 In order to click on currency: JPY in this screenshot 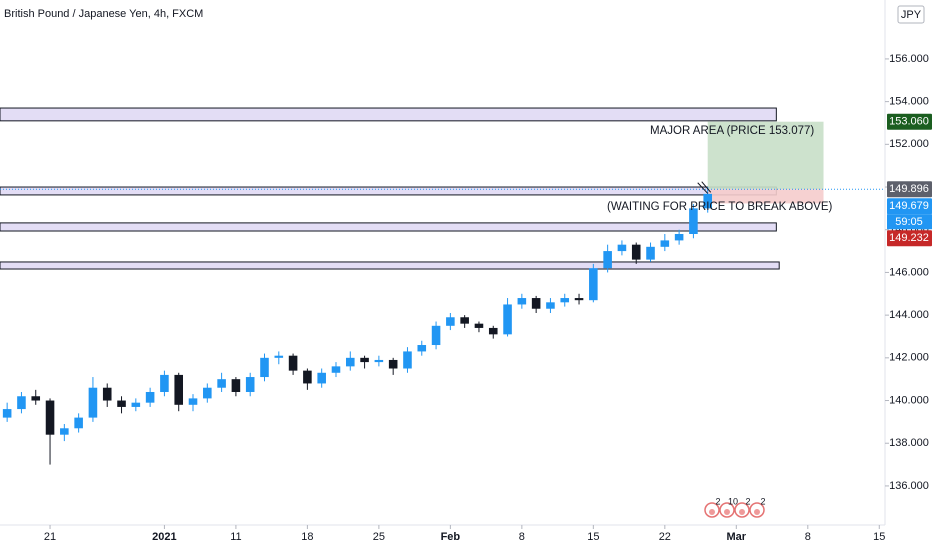, I will do `click(911, 15)`.